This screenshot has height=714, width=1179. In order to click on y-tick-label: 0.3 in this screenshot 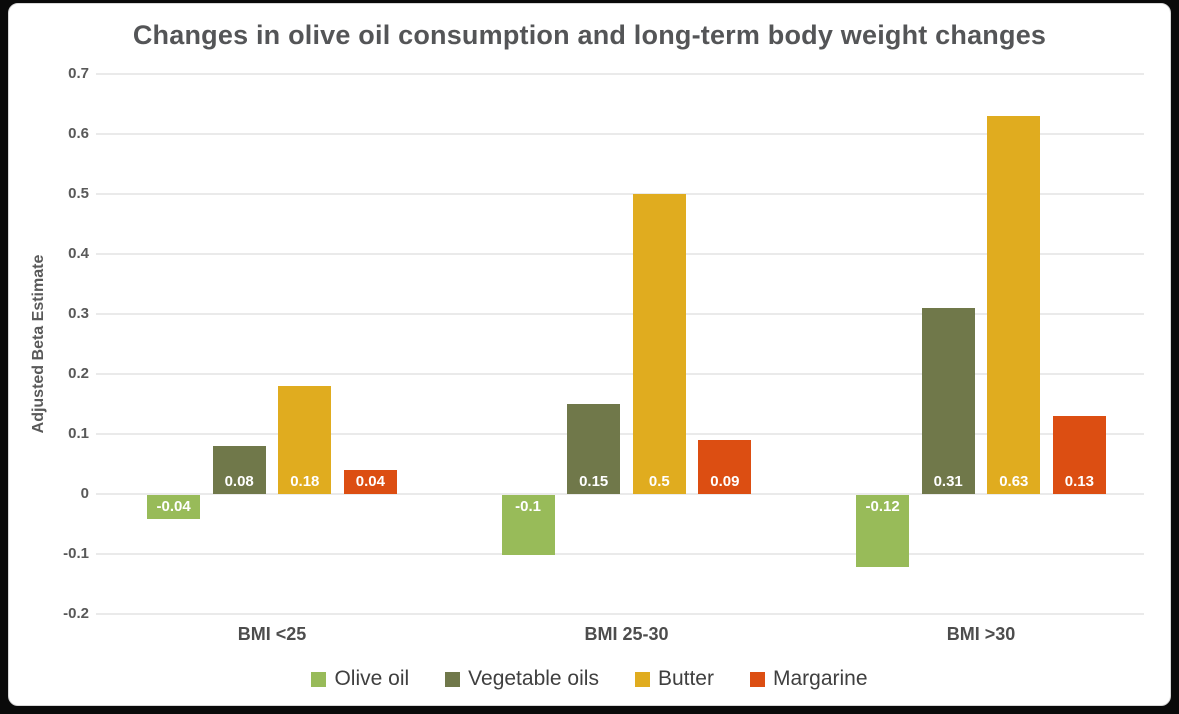, I will do `click(78, 313)`.